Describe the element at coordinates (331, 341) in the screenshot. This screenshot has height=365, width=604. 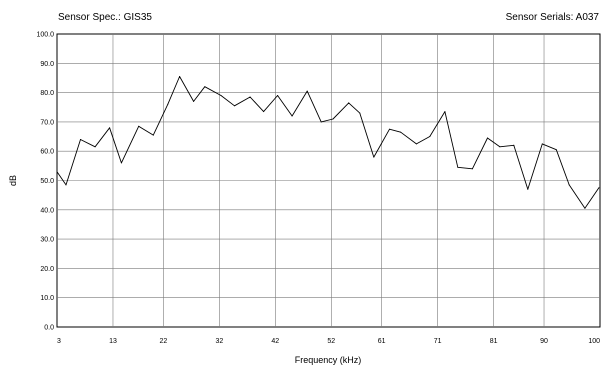
I see `x-tick-label: 52` at that location.